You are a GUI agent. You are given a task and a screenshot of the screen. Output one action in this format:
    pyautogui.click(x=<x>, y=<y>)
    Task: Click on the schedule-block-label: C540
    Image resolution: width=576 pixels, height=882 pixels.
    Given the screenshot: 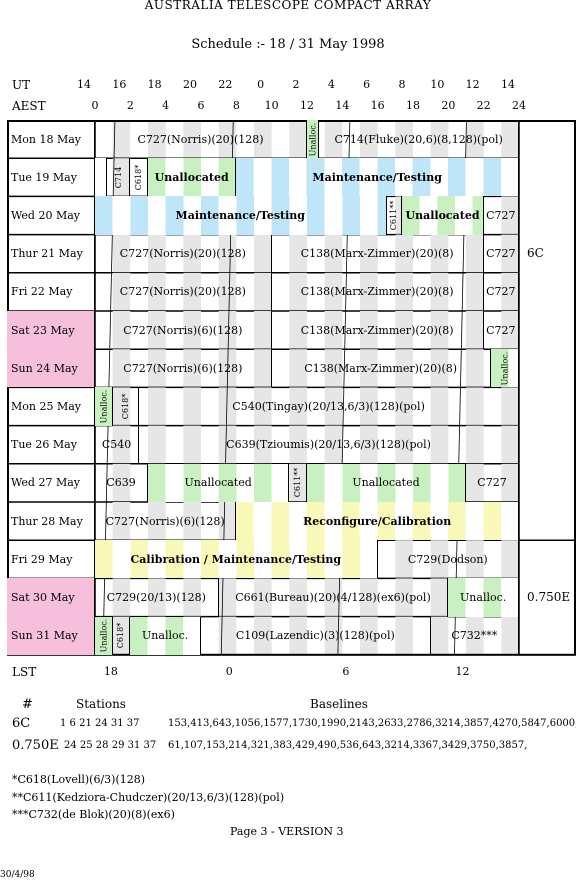 What is the action you would take?
    pyautogui.click(x=116, y=445)
    